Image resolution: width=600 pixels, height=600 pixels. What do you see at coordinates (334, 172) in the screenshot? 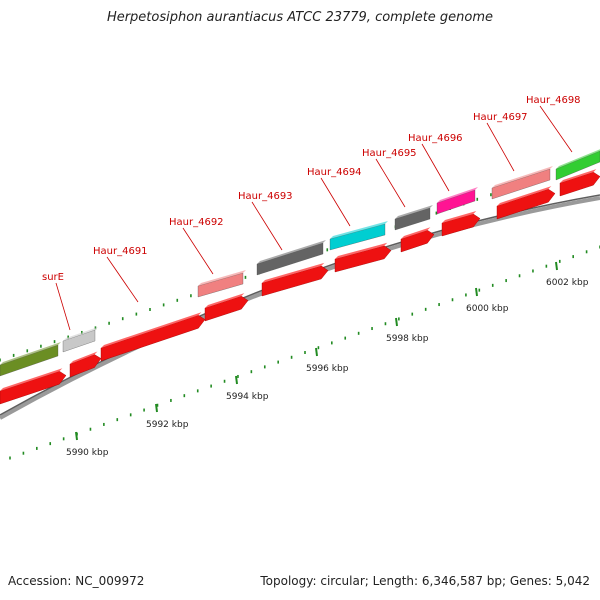
I see `gene-label: Haur_4694` at bounding box center [334, 172].